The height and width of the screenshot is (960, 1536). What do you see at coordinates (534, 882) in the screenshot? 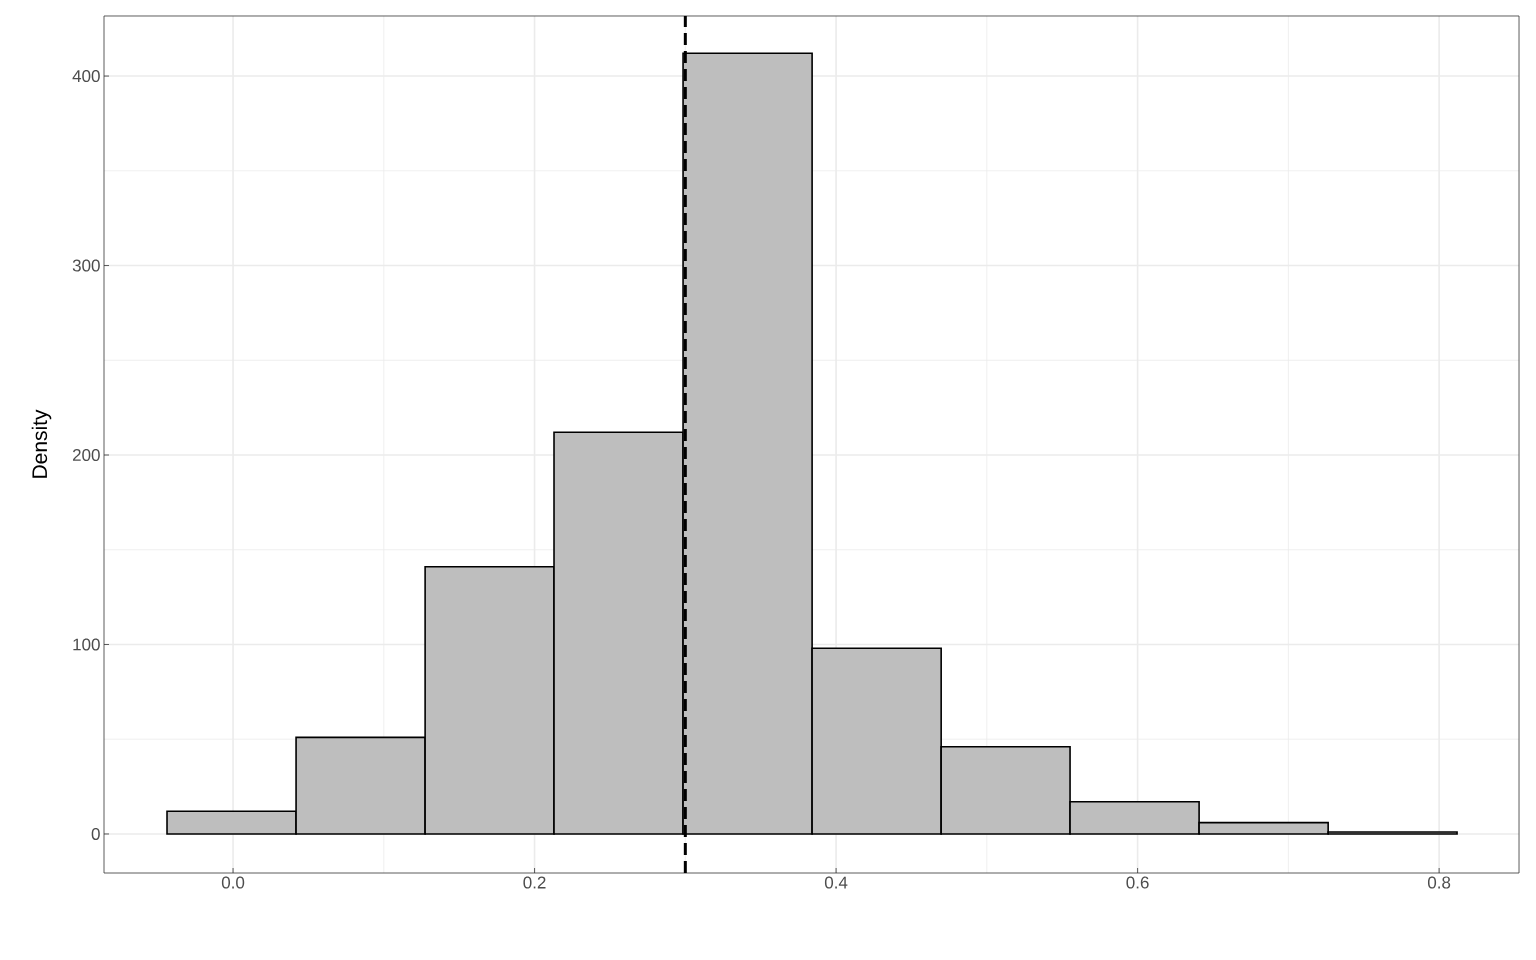
I see `x-tick-label: 0.2` at bounding box center [534, 882].